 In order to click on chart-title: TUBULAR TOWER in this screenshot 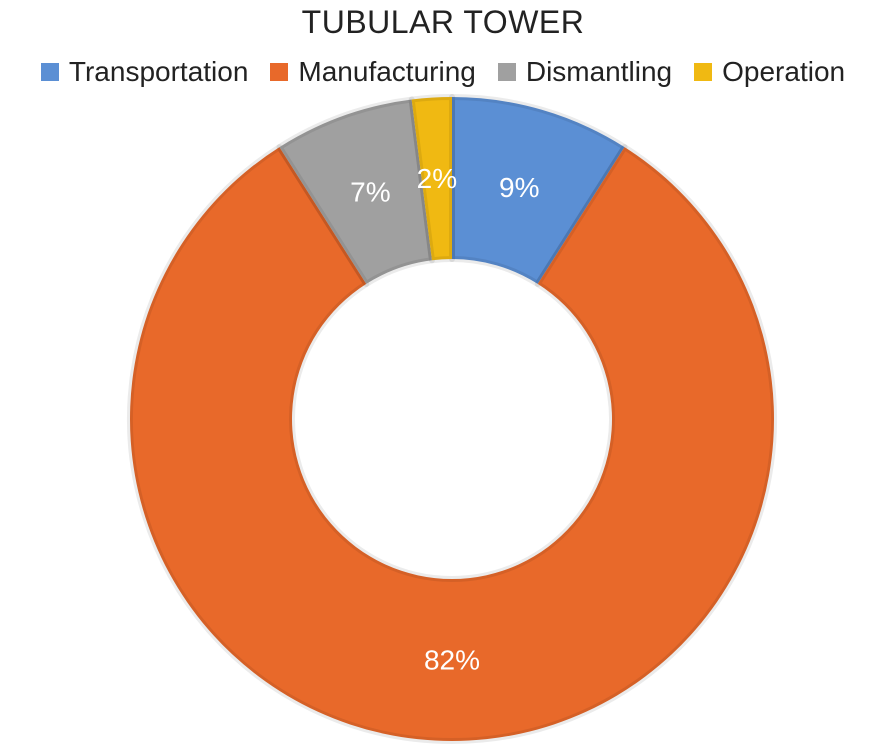, I will do `click(443, 22)`.